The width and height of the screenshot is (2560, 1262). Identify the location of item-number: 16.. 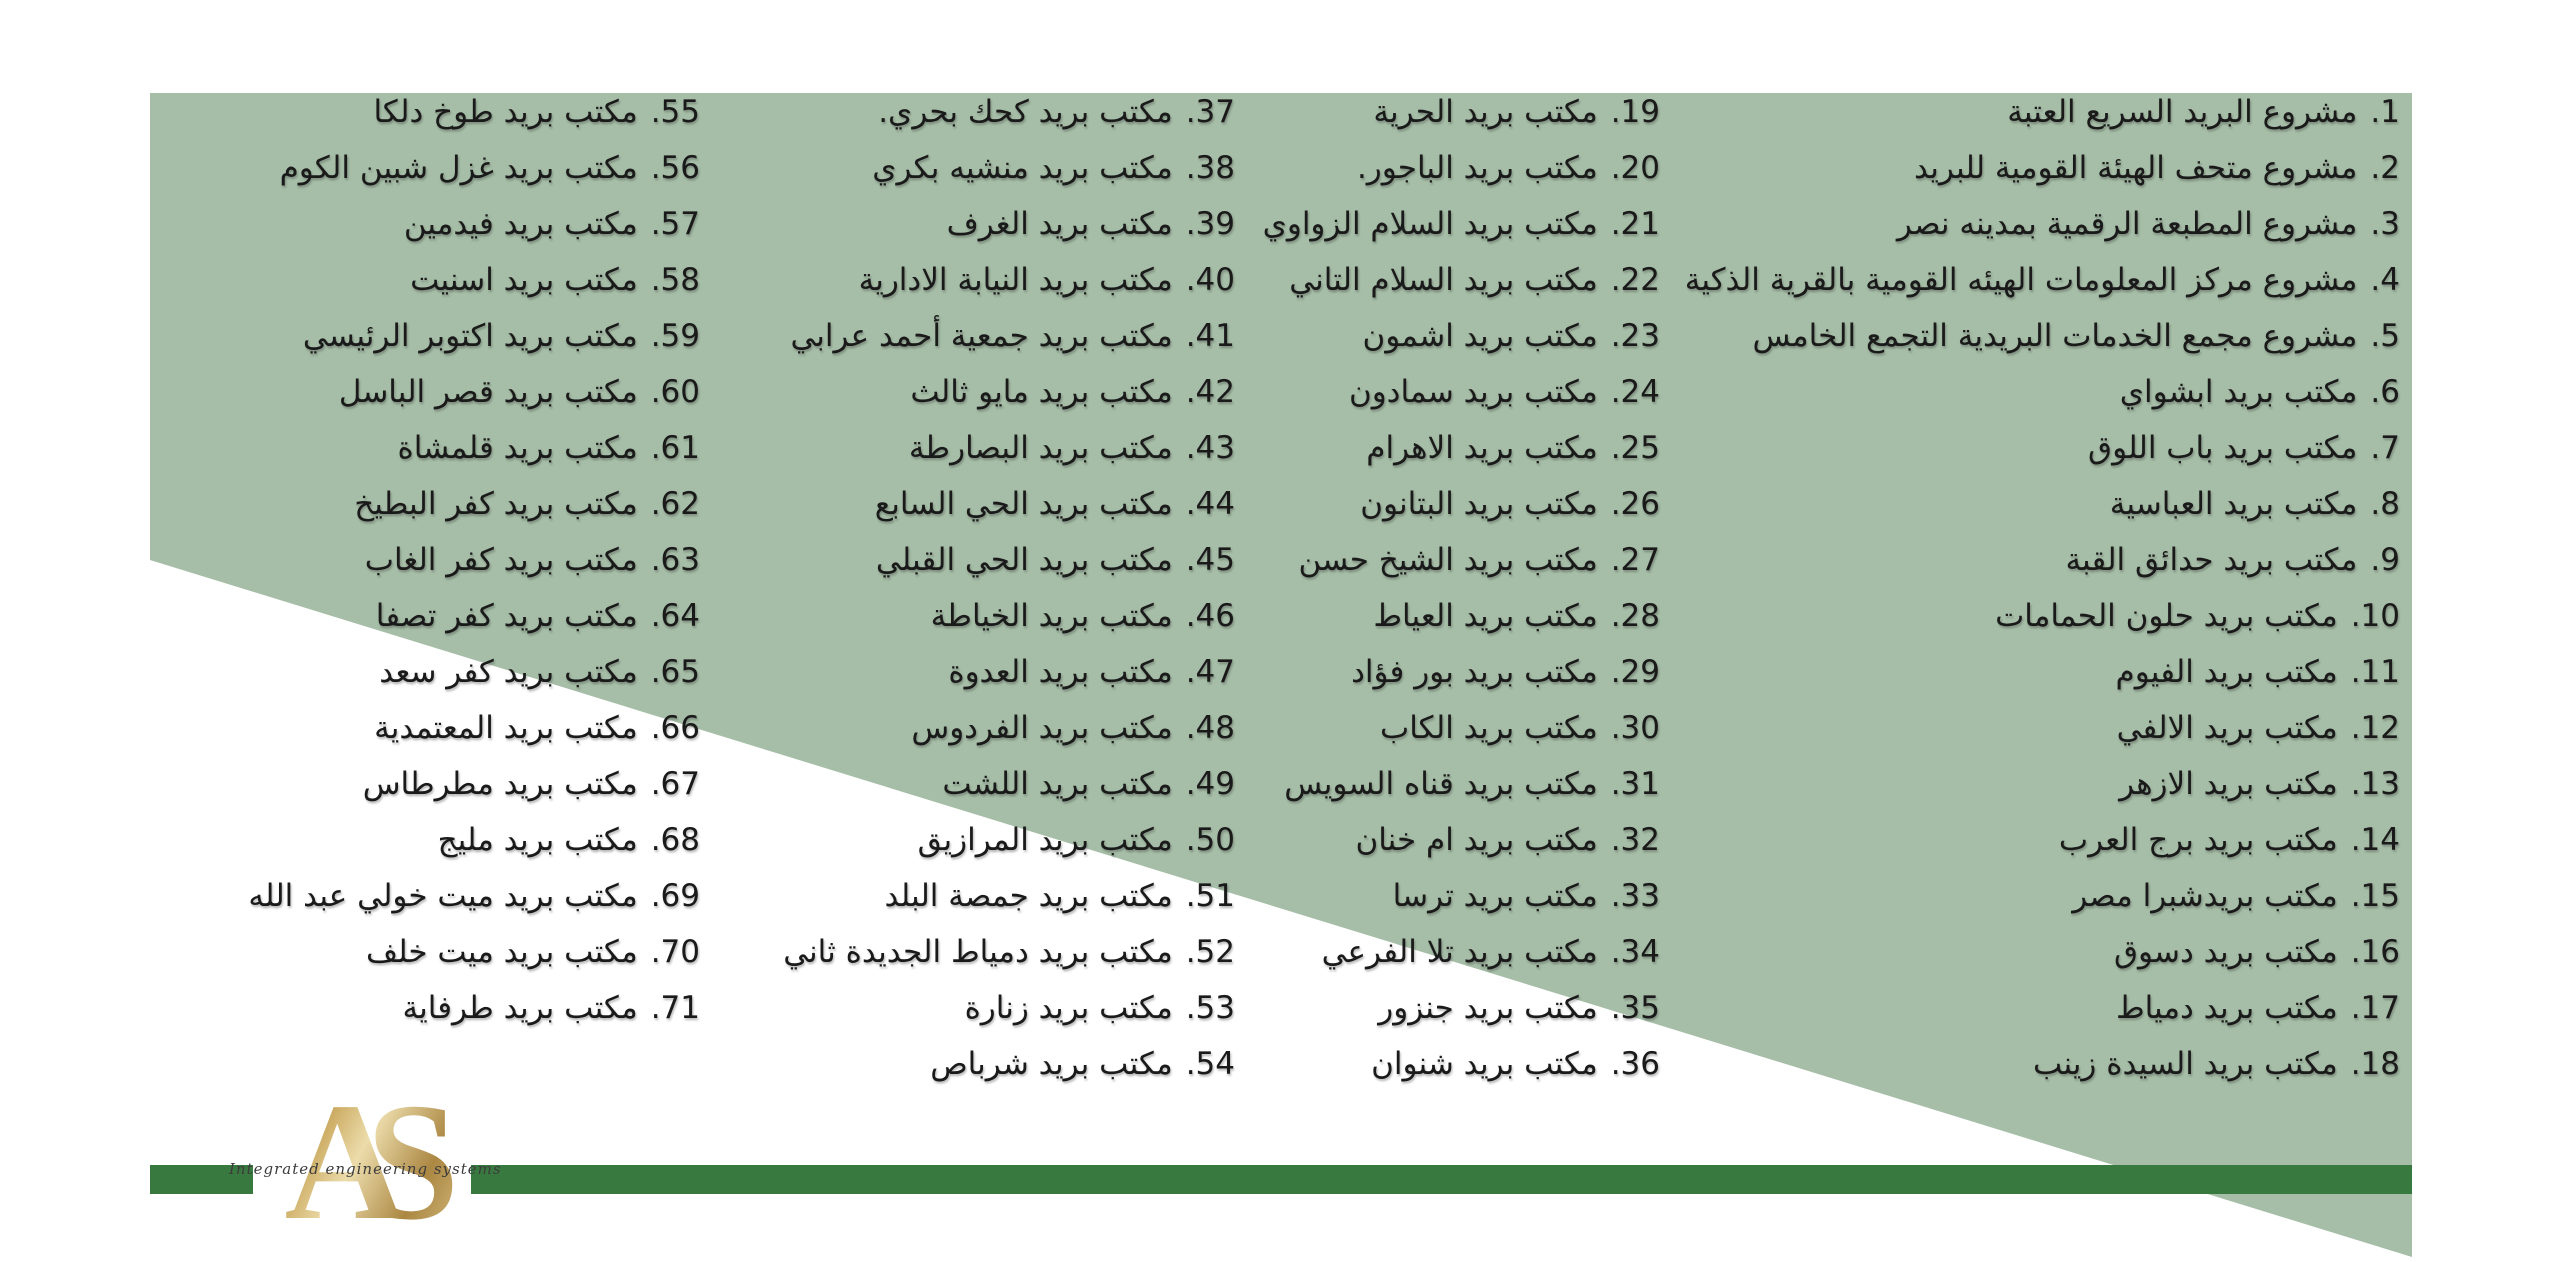
(2375, 952).